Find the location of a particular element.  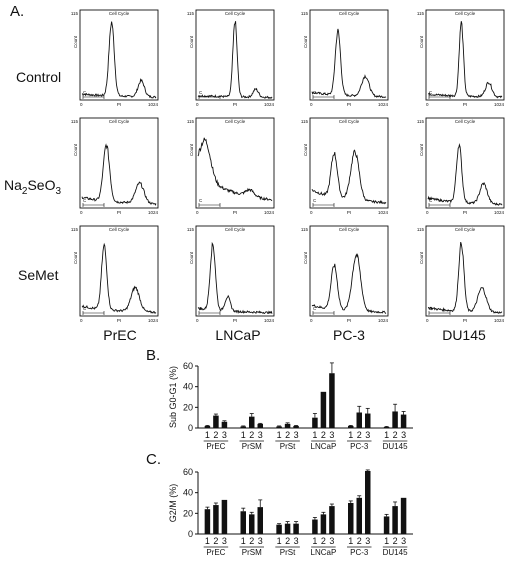

group-label: PC-3 is located at coordinates (359, 446).